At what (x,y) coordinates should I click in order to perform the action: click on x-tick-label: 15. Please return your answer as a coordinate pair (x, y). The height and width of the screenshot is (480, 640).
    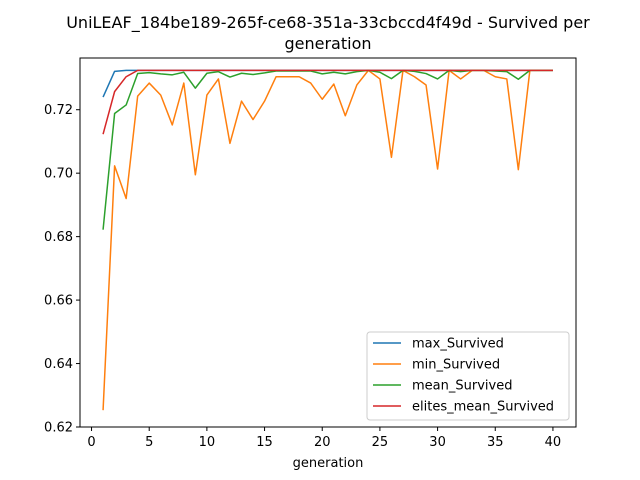
    Looking at the image, I should click on (264, 442).